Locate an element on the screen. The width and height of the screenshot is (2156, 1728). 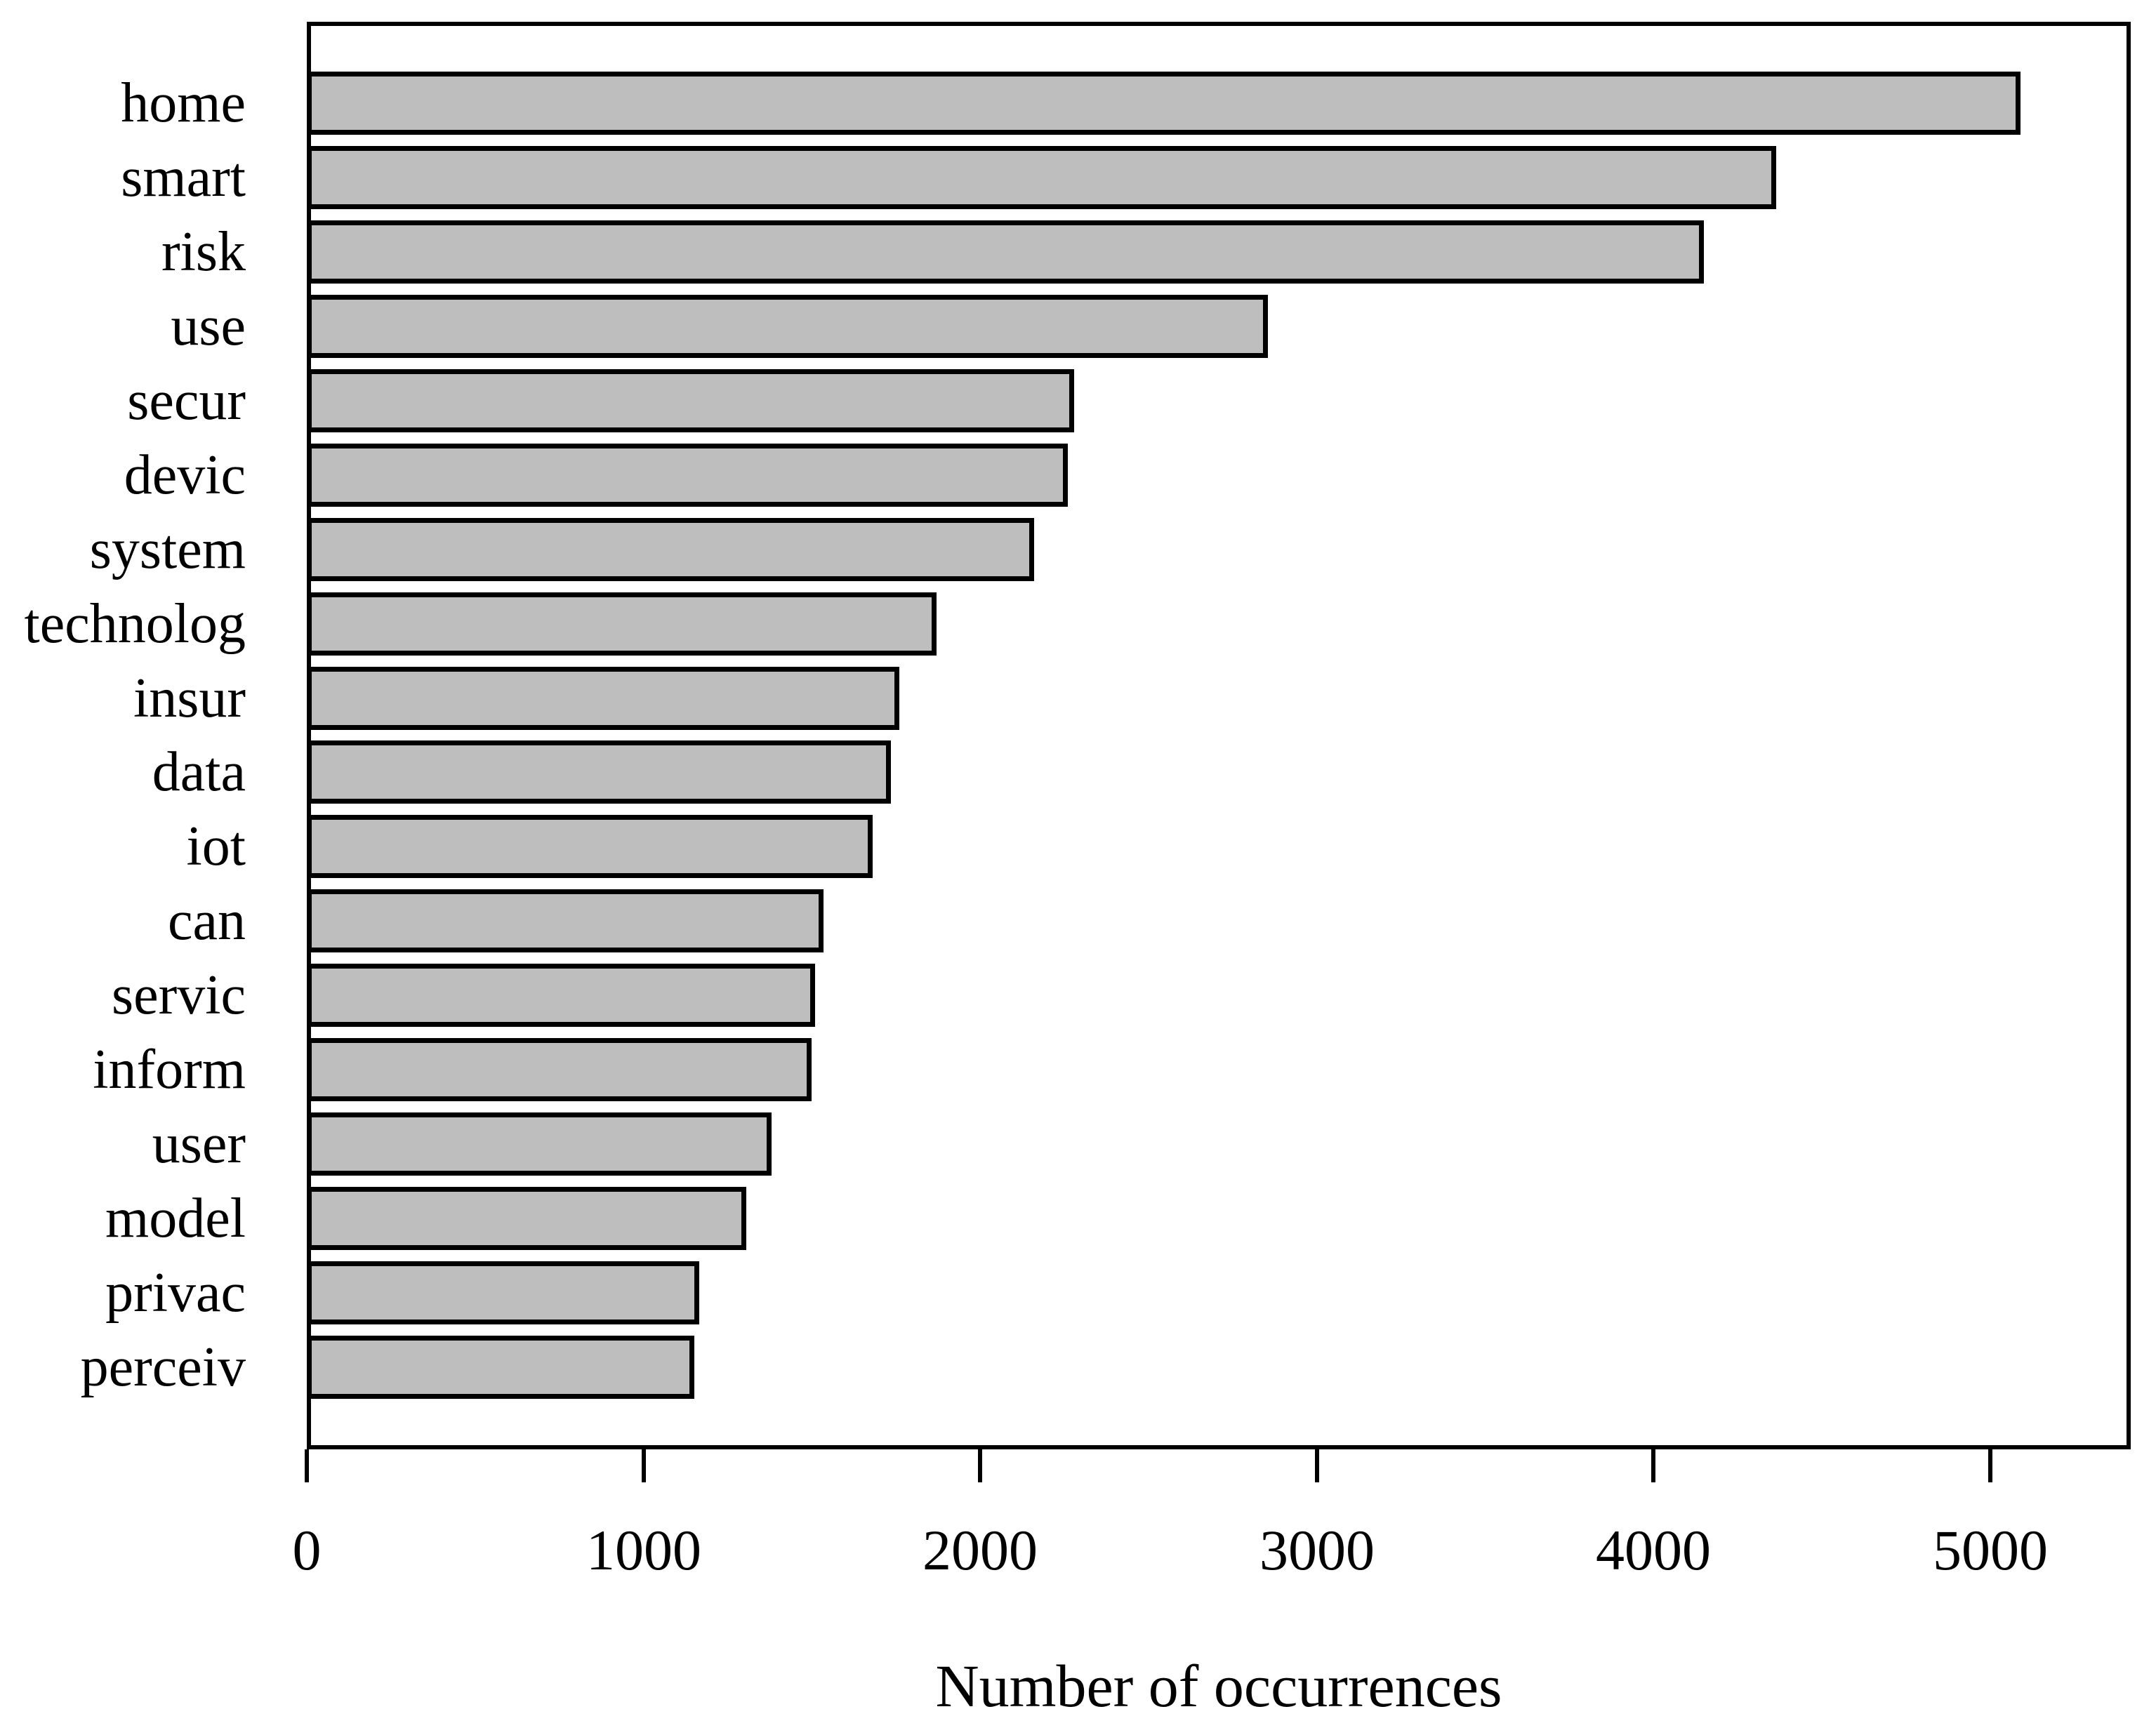
y-axis-label: servic is located at coordinates (178, 995).